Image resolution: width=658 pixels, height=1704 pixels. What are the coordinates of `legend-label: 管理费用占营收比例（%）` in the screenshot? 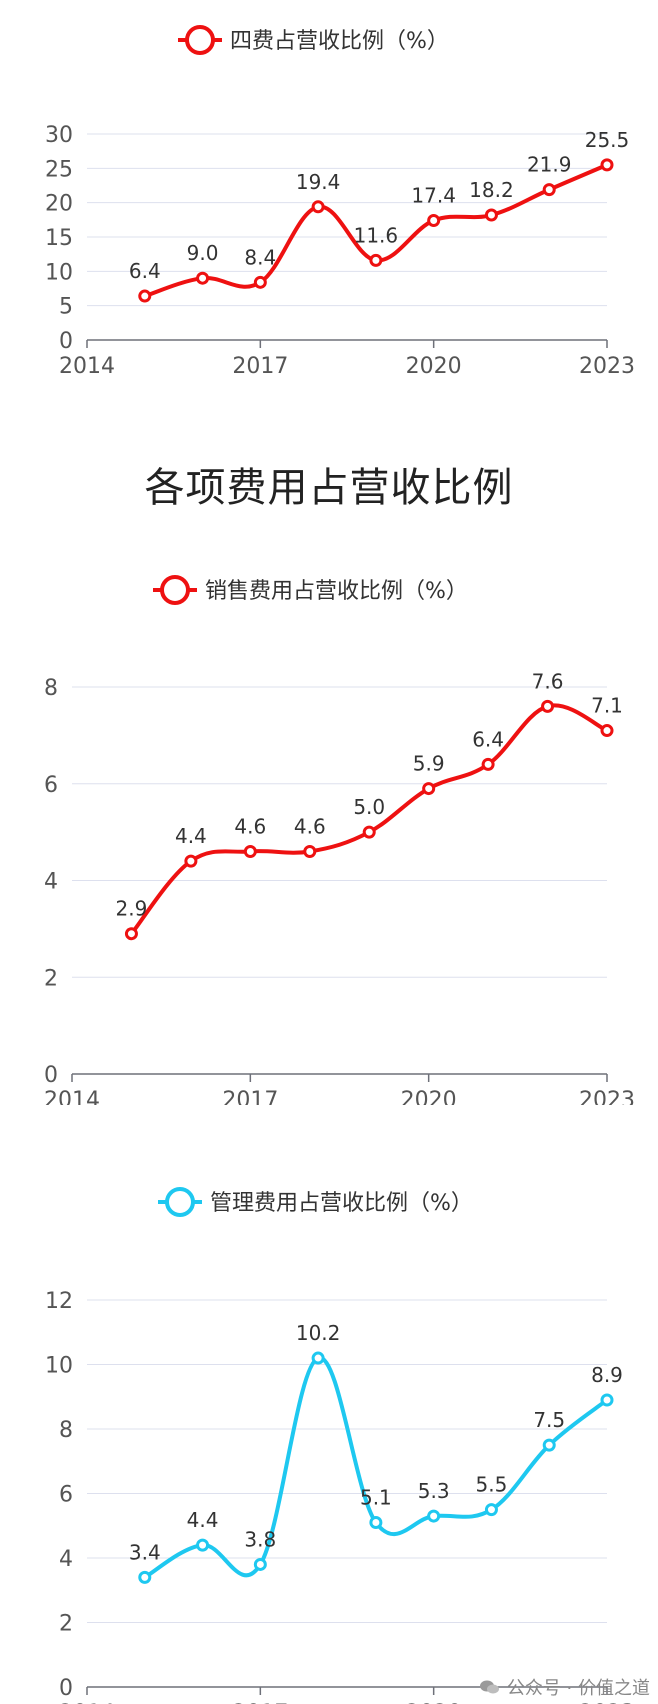 It's located at (341, 1203).